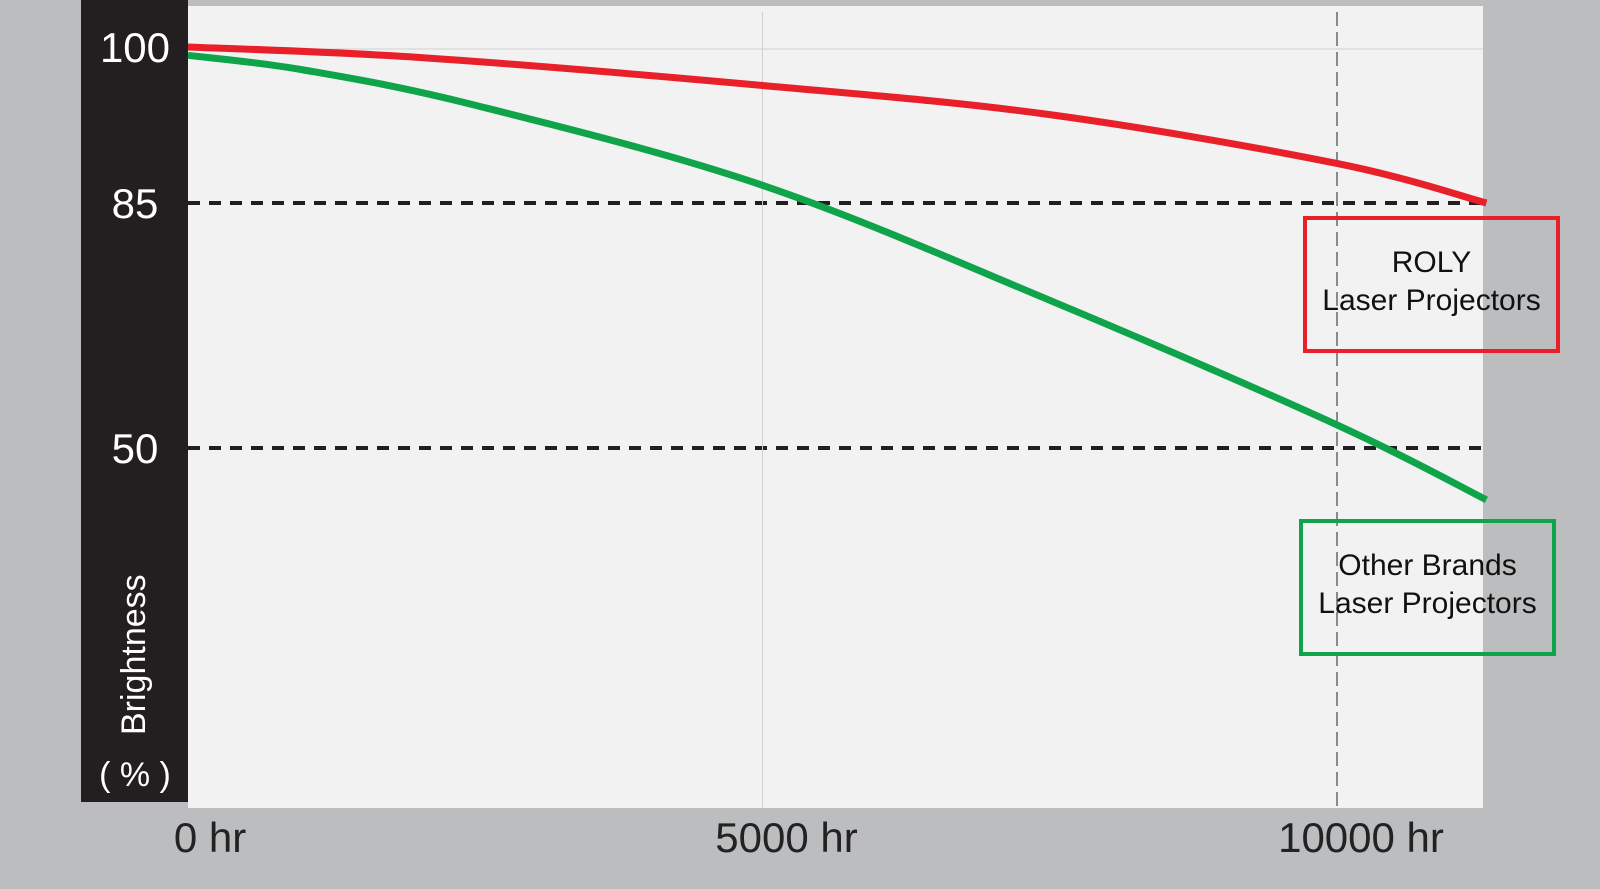  I want to click on x-tick-label: 10000 hr, so click(1361, 837).